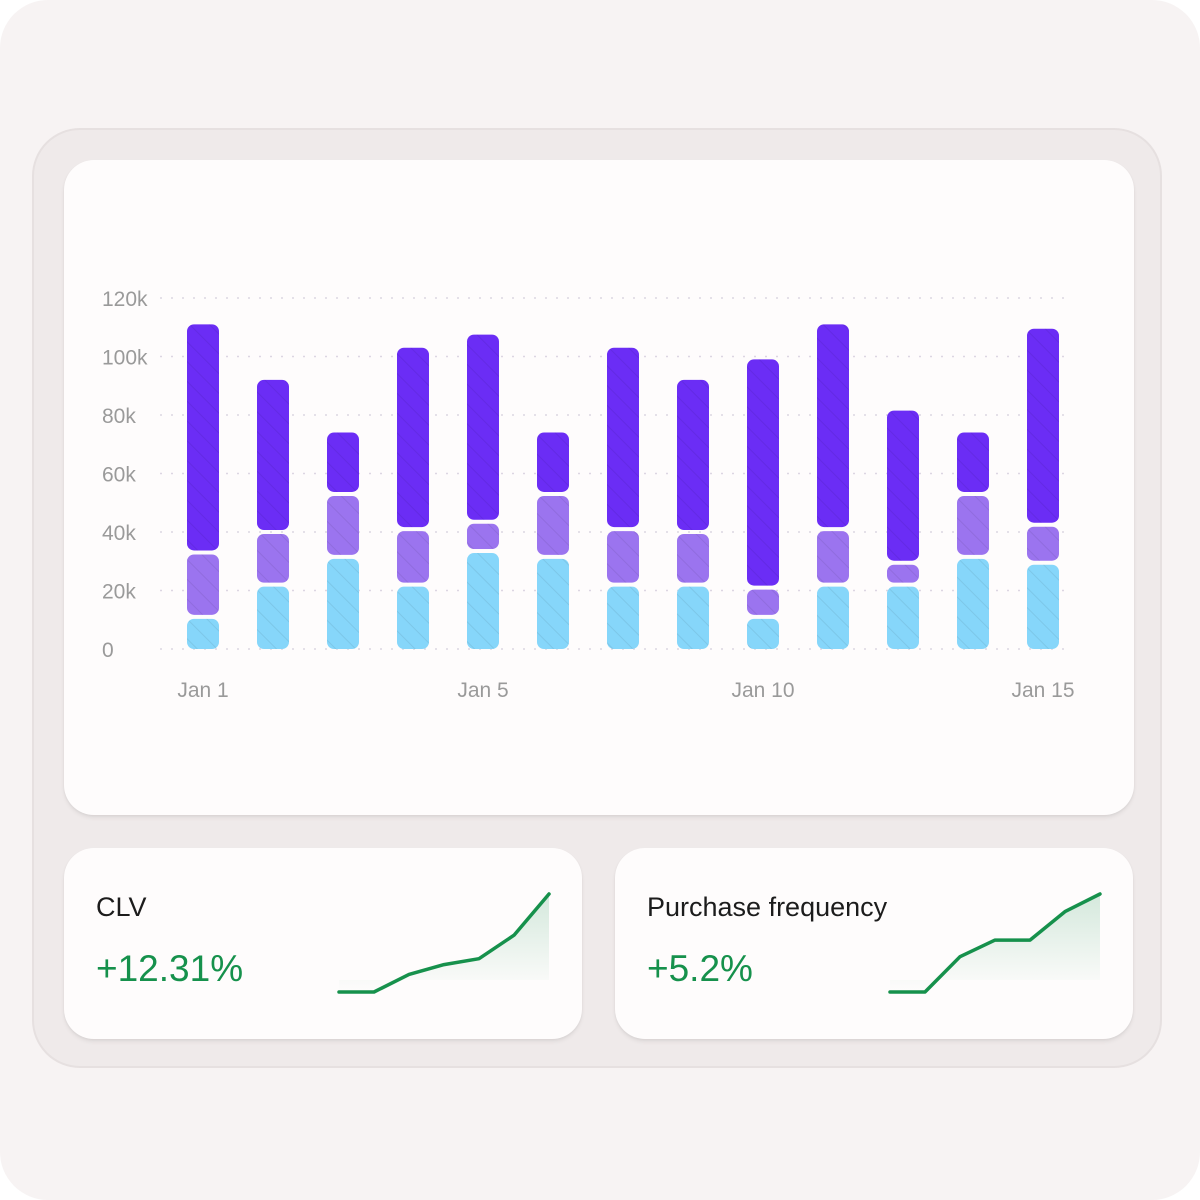 The height and width of the screenshot is (1200, 1200). Describe the element at coordinates (121, 907) in the screenshot. I see `clv-title: CLV` at that location.